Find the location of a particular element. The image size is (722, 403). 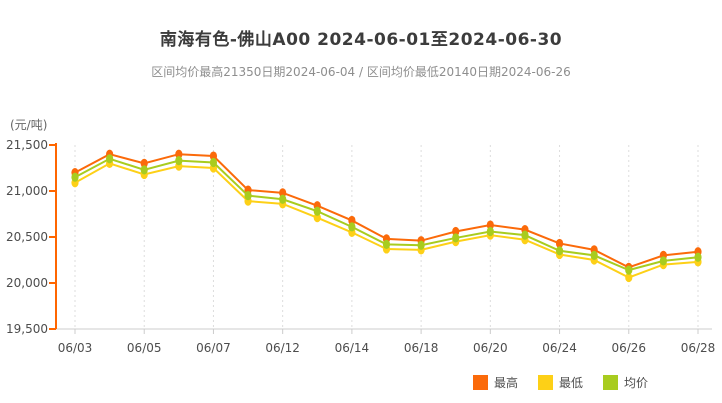

legend-item-low: 最低 is located at coordinates (560, 382).